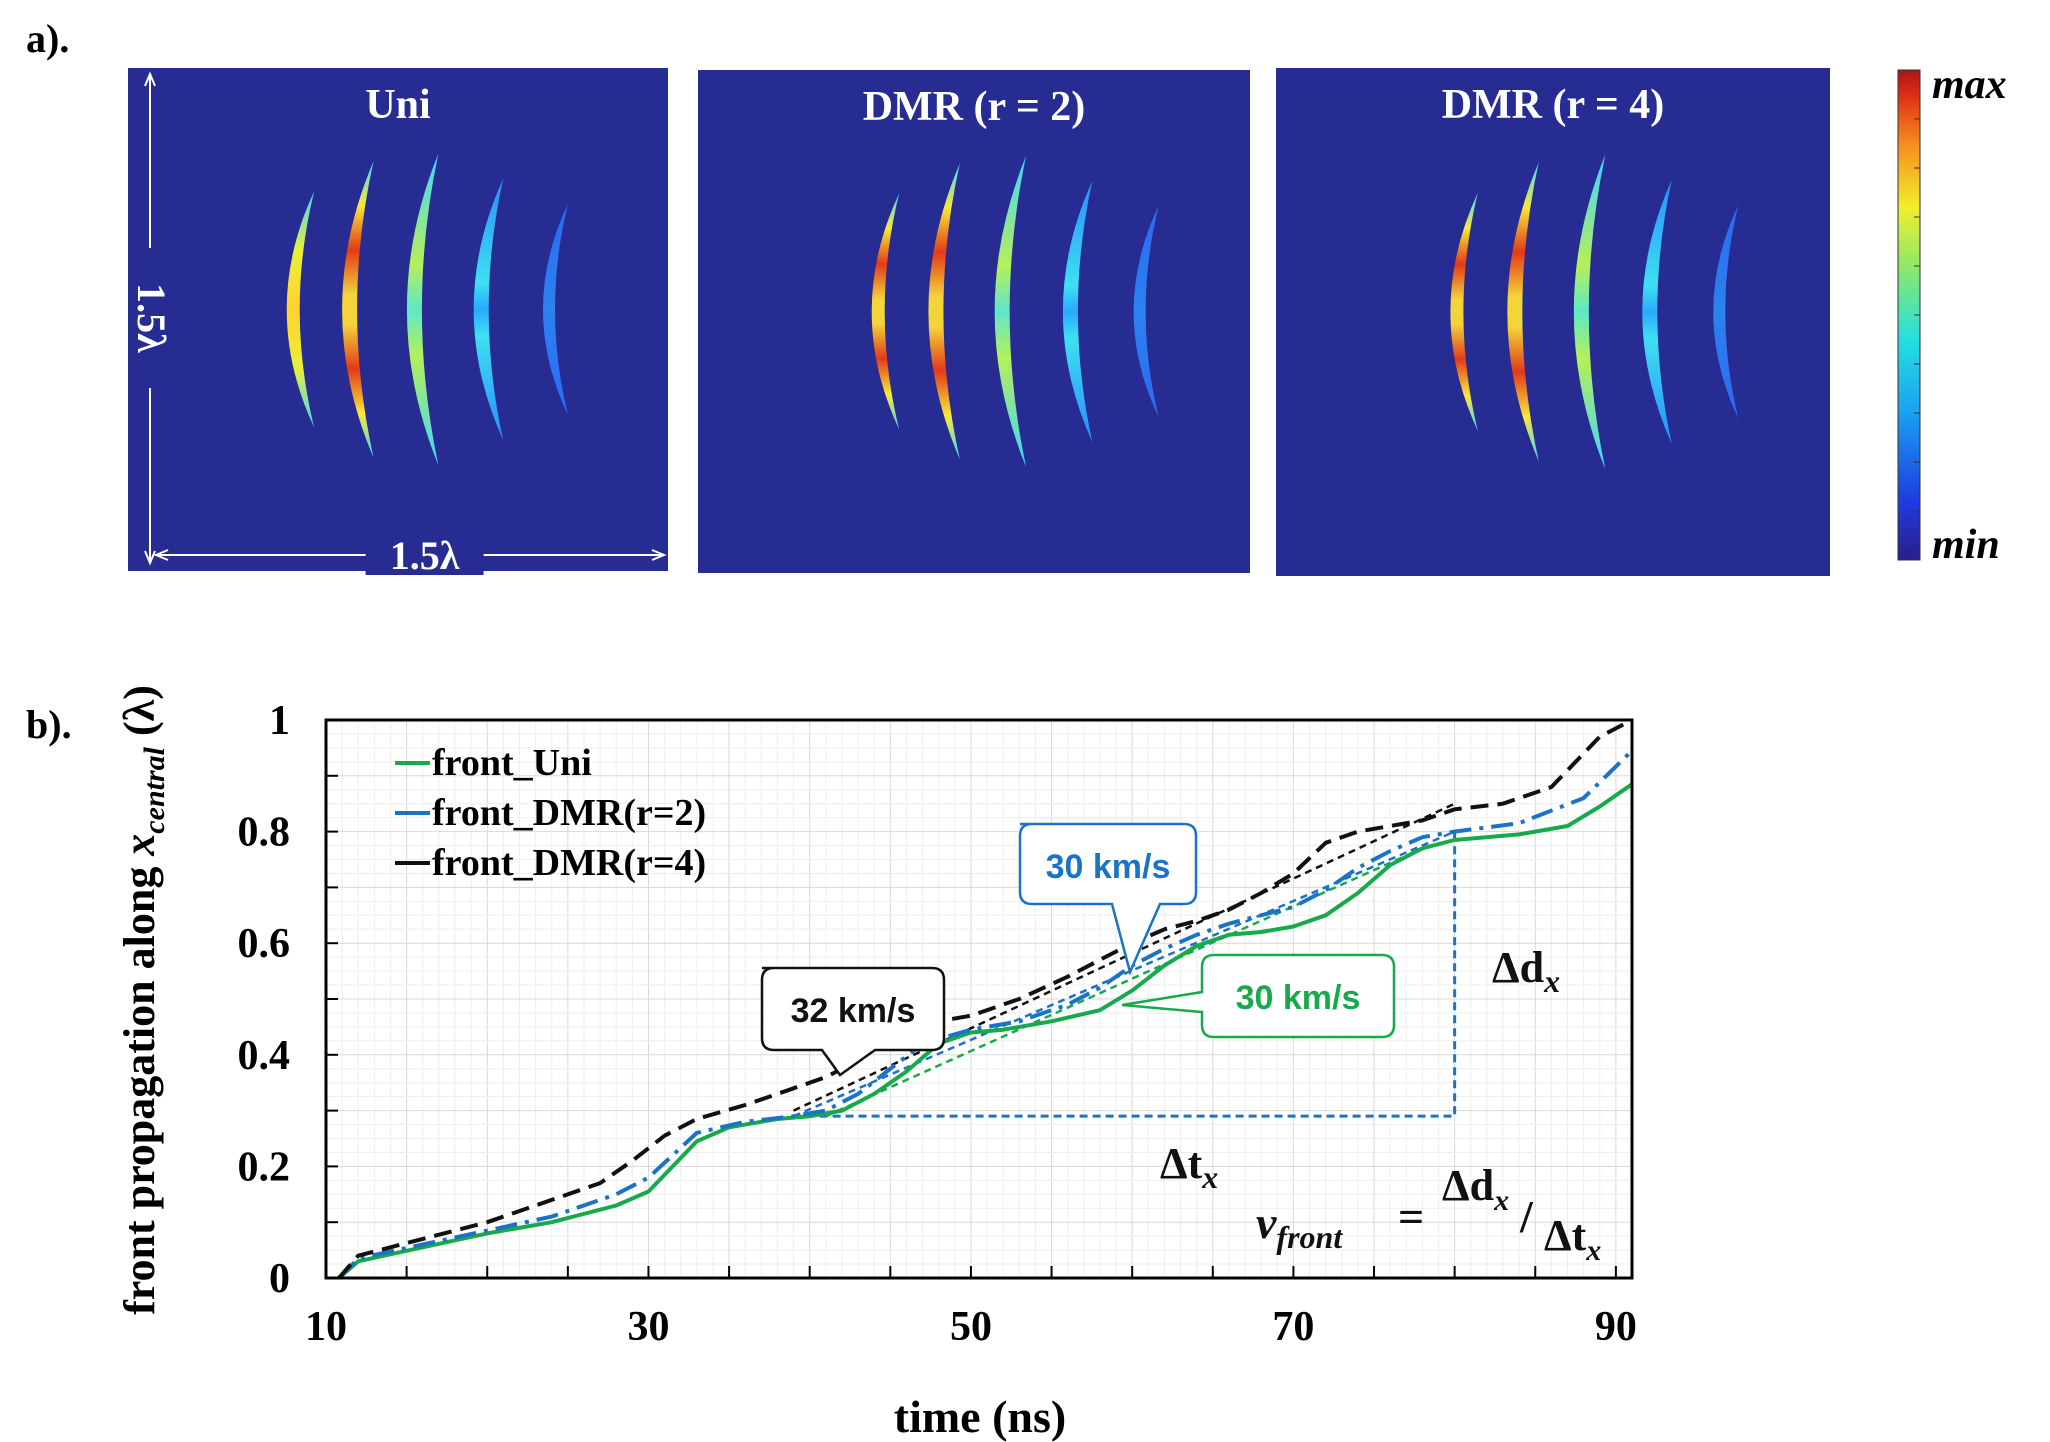  Describe the element at coordinates (139, 845) in the screenshot. I see `y-axis-label-var: x` at that location.